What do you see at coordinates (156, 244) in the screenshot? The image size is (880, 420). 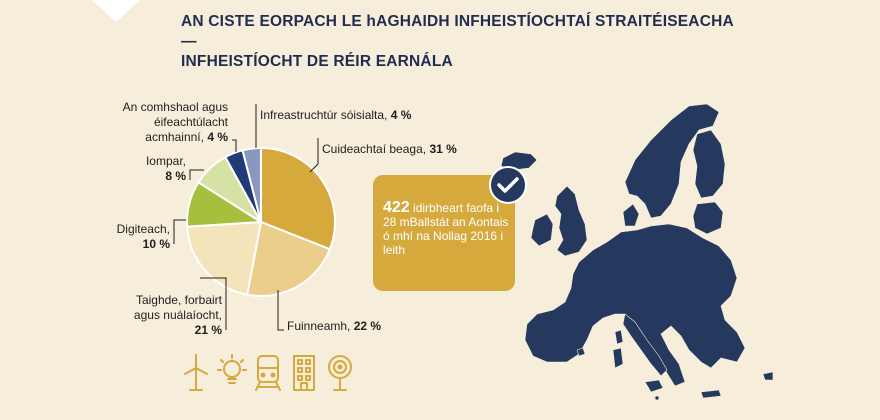 I see `label-digital-pct: 10 %` at bounding box center [156, 244].